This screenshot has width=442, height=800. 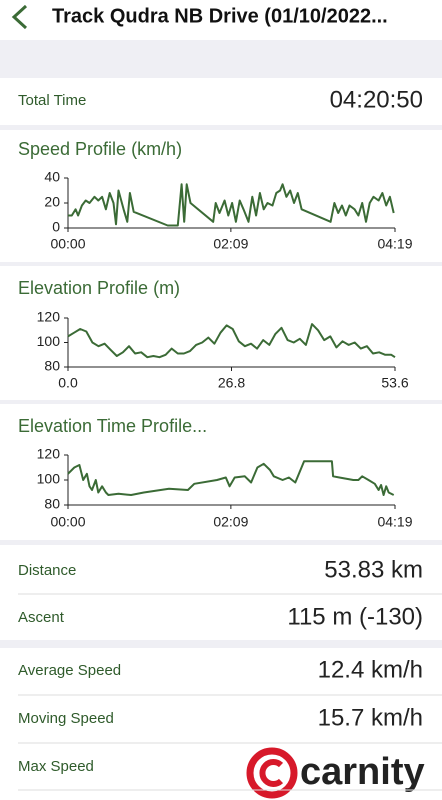 I want to click on stat-value: 53.83 km, so click(x=373, y=569).